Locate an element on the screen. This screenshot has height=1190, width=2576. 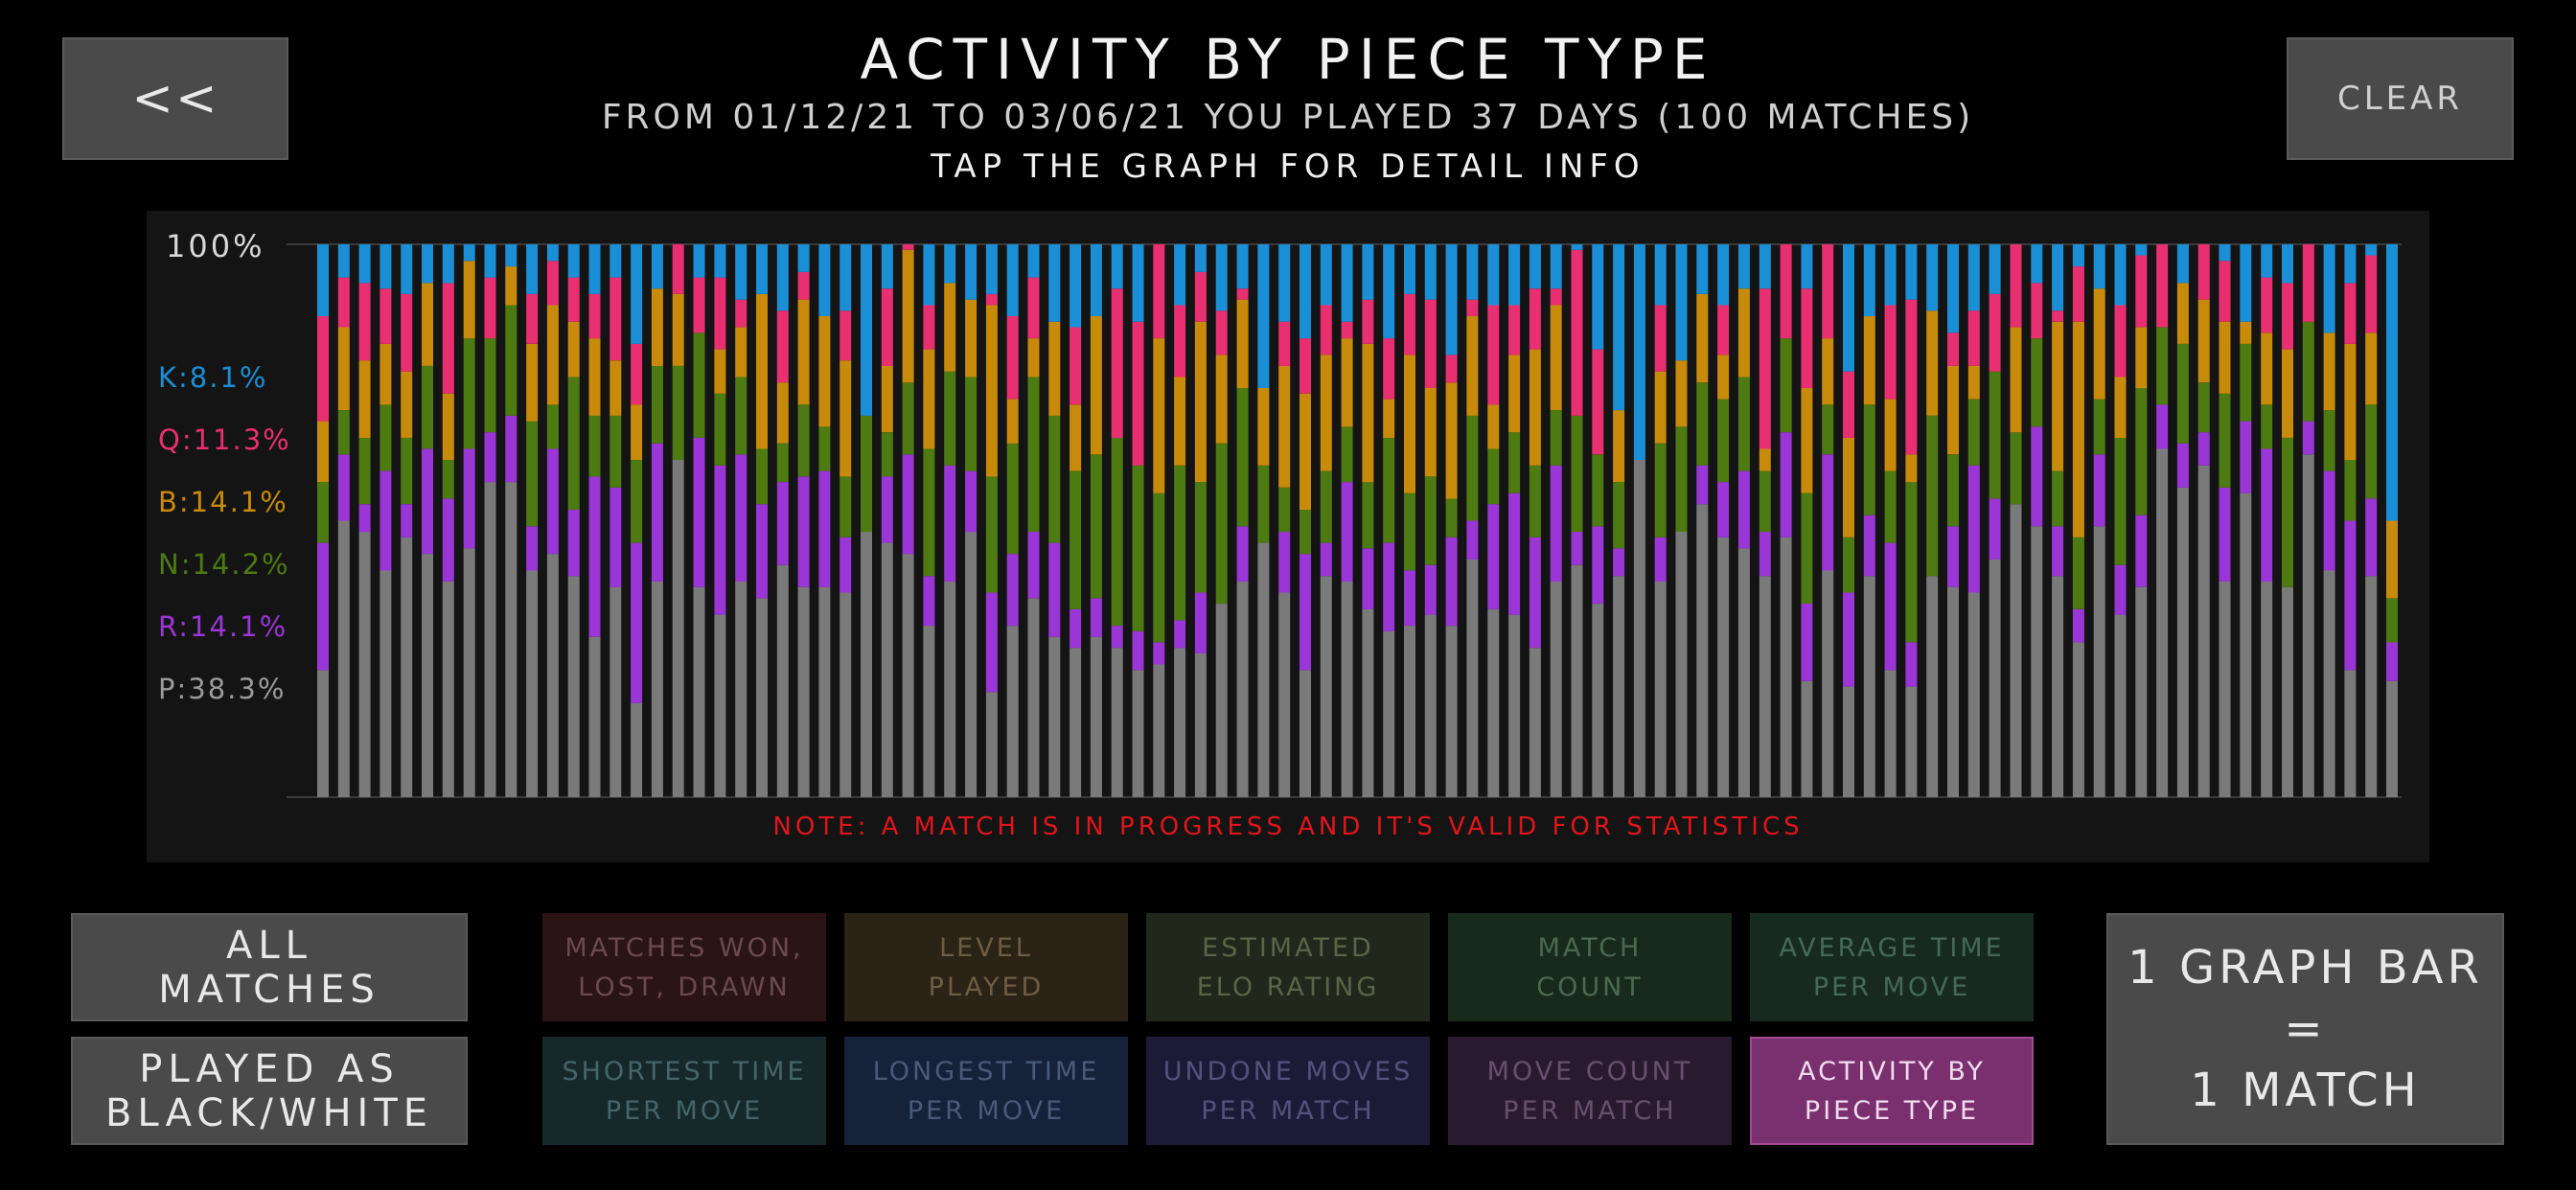
played-as-button: PLAYED AS BLACK/WHITE is located at coordinates (269, 1091).